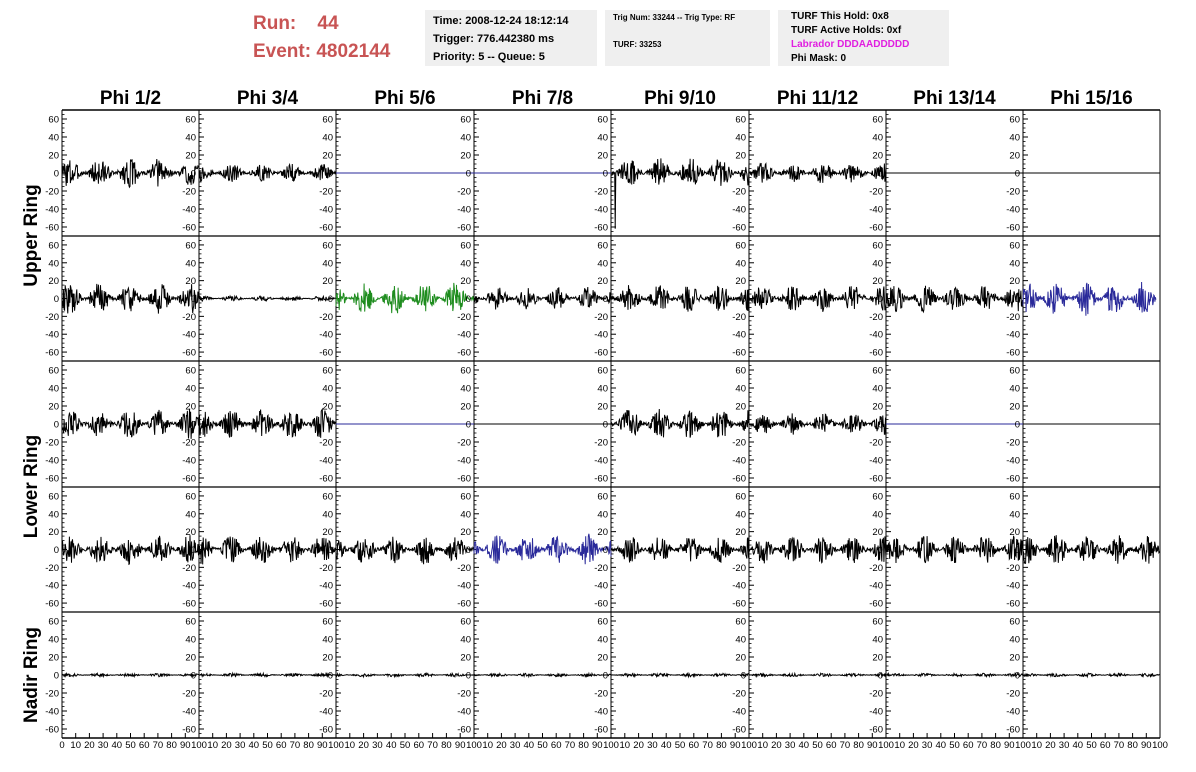 This screenshot has height=772, width=1196. What do you see at coordinates (611, 745) in the screenshot?
I see `x-tick-label: 100` at bounding box center [611, 745].